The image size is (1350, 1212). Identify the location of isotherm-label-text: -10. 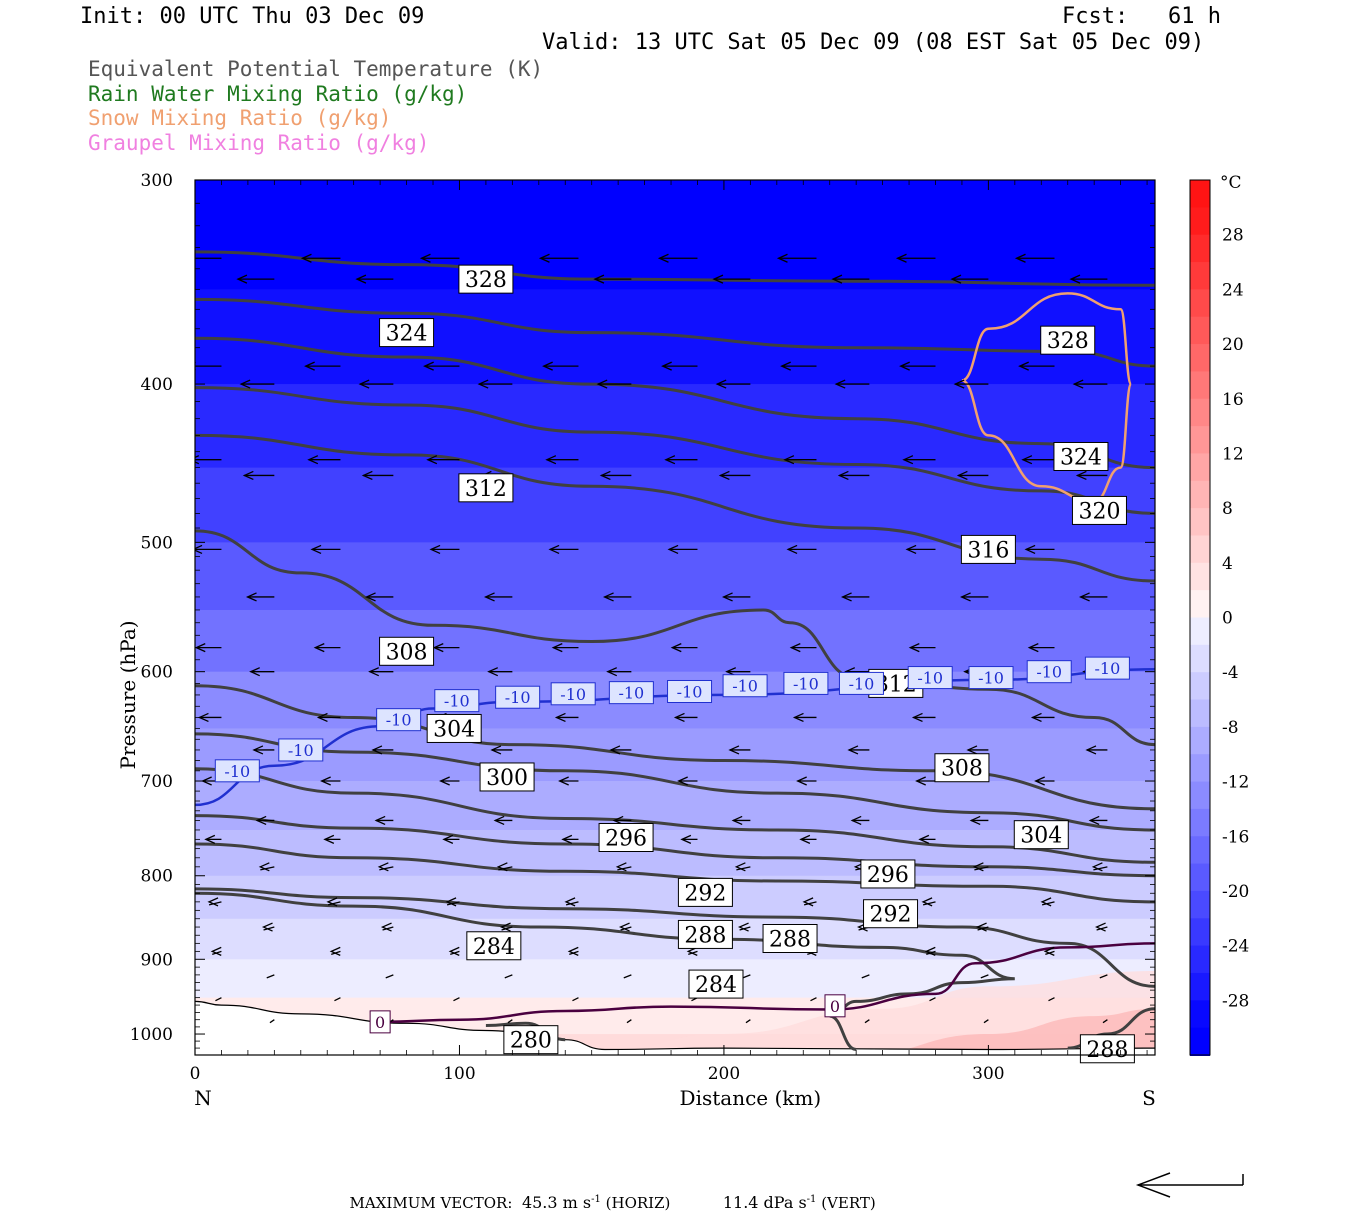
(745, 686).